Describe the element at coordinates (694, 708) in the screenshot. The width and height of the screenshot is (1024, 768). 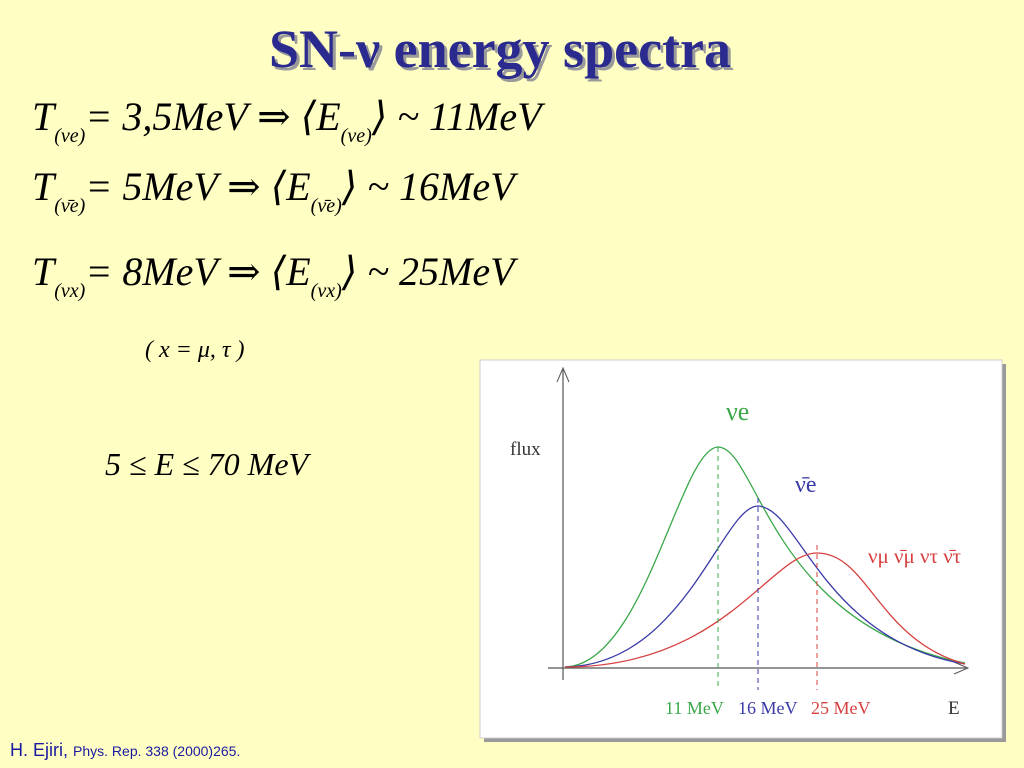
I see `peak-label: 11 MeV` at that location.